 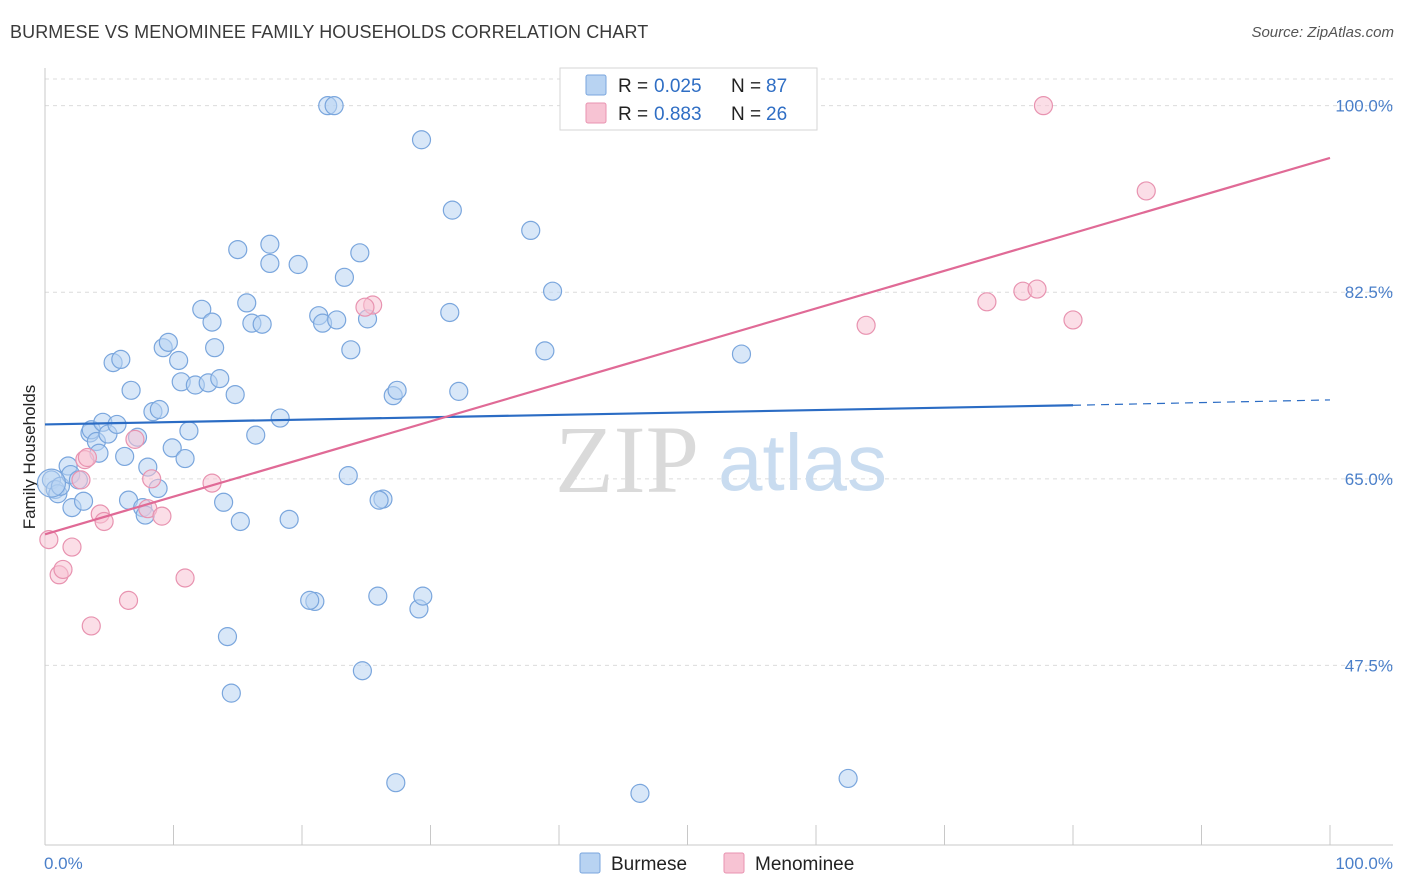 I want to click on burmese-trendline, so click(x=559, y=415).